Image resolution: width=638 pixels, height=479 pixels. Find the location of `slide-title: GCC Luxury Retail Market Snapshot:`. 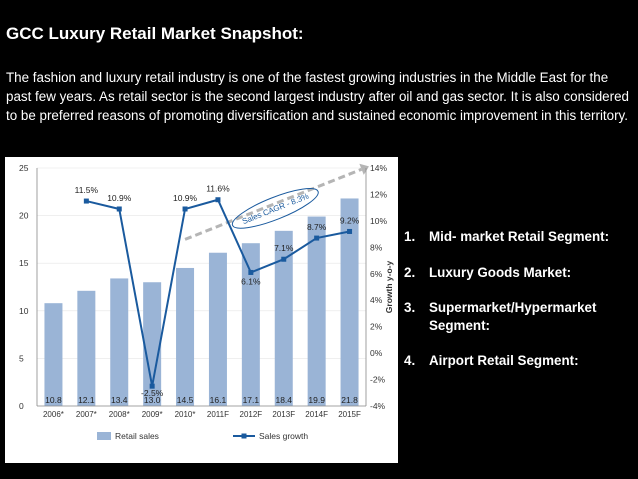

slide-title: GCC Luxury Retail Market Snapshot: is located at coordinates (155, 33).